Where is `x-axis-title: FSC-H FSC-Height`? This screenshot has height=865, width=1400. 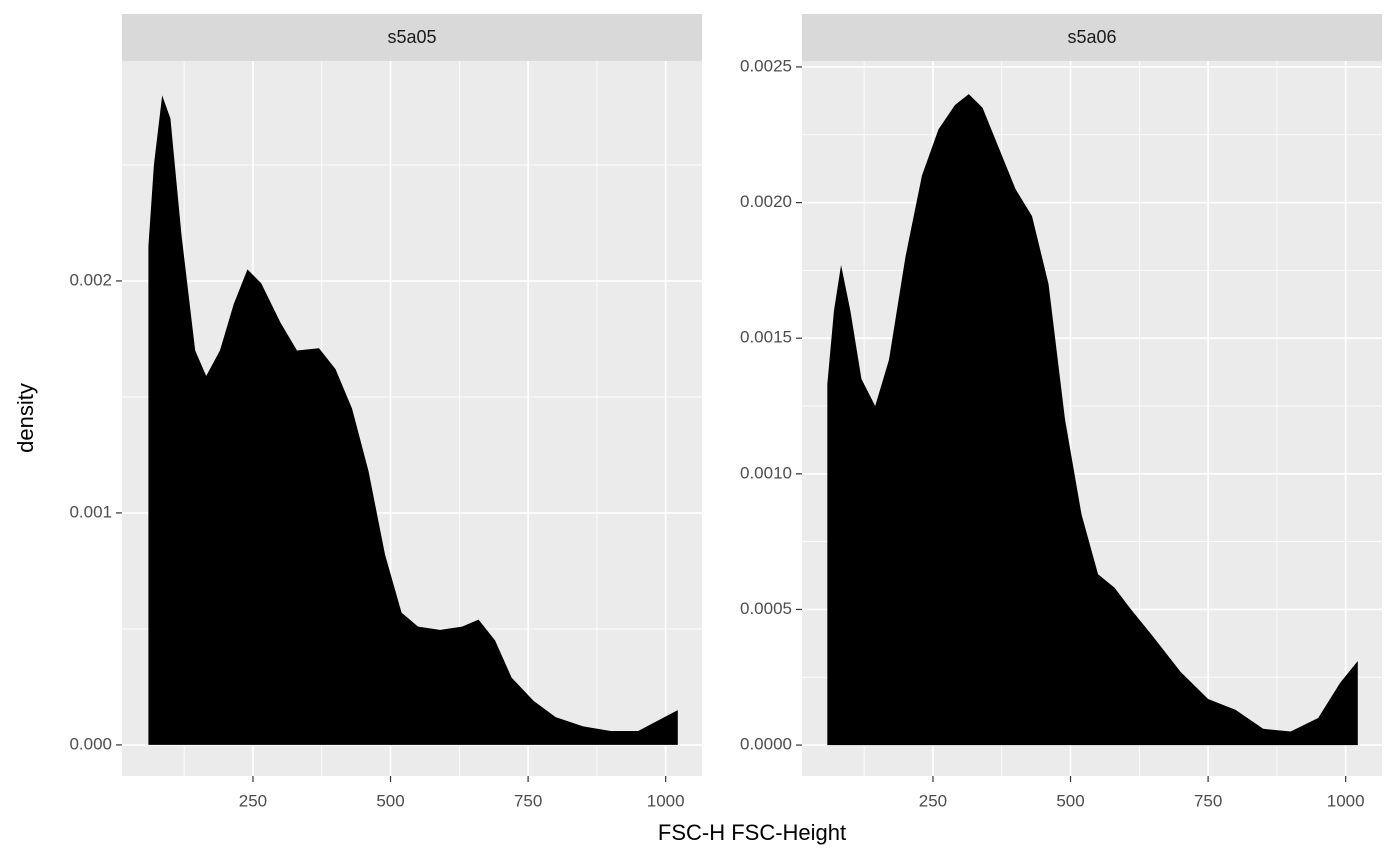 x-axis-title: FSC-H FSC-Height is located at coordinates (752, 832).